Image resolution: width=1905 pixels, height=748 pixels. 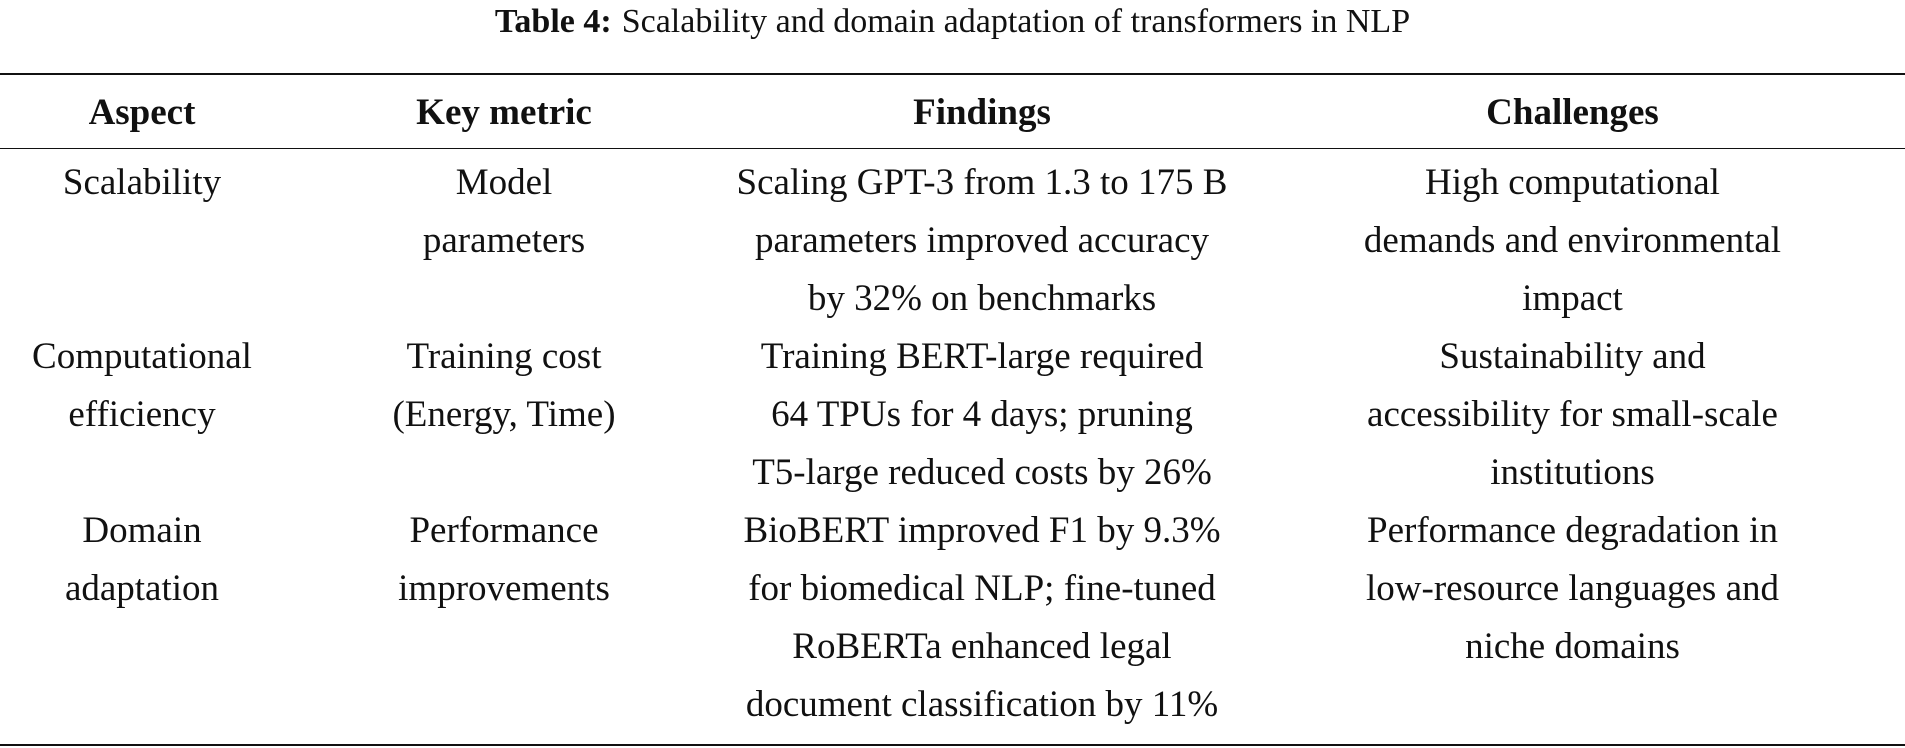 I want to click on column-header-findings: Findings, so click(x=982, y=112).